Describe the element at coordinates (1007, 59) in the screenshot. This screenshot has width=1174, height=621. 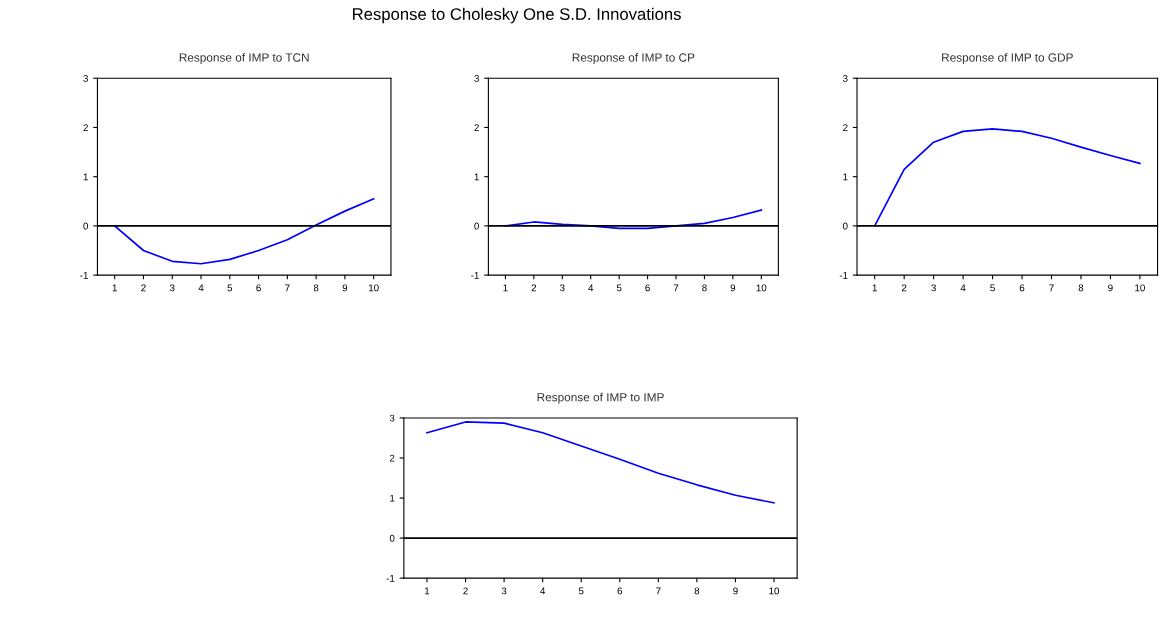
I see `chart-title: Response of IMP to GDP` at that location.